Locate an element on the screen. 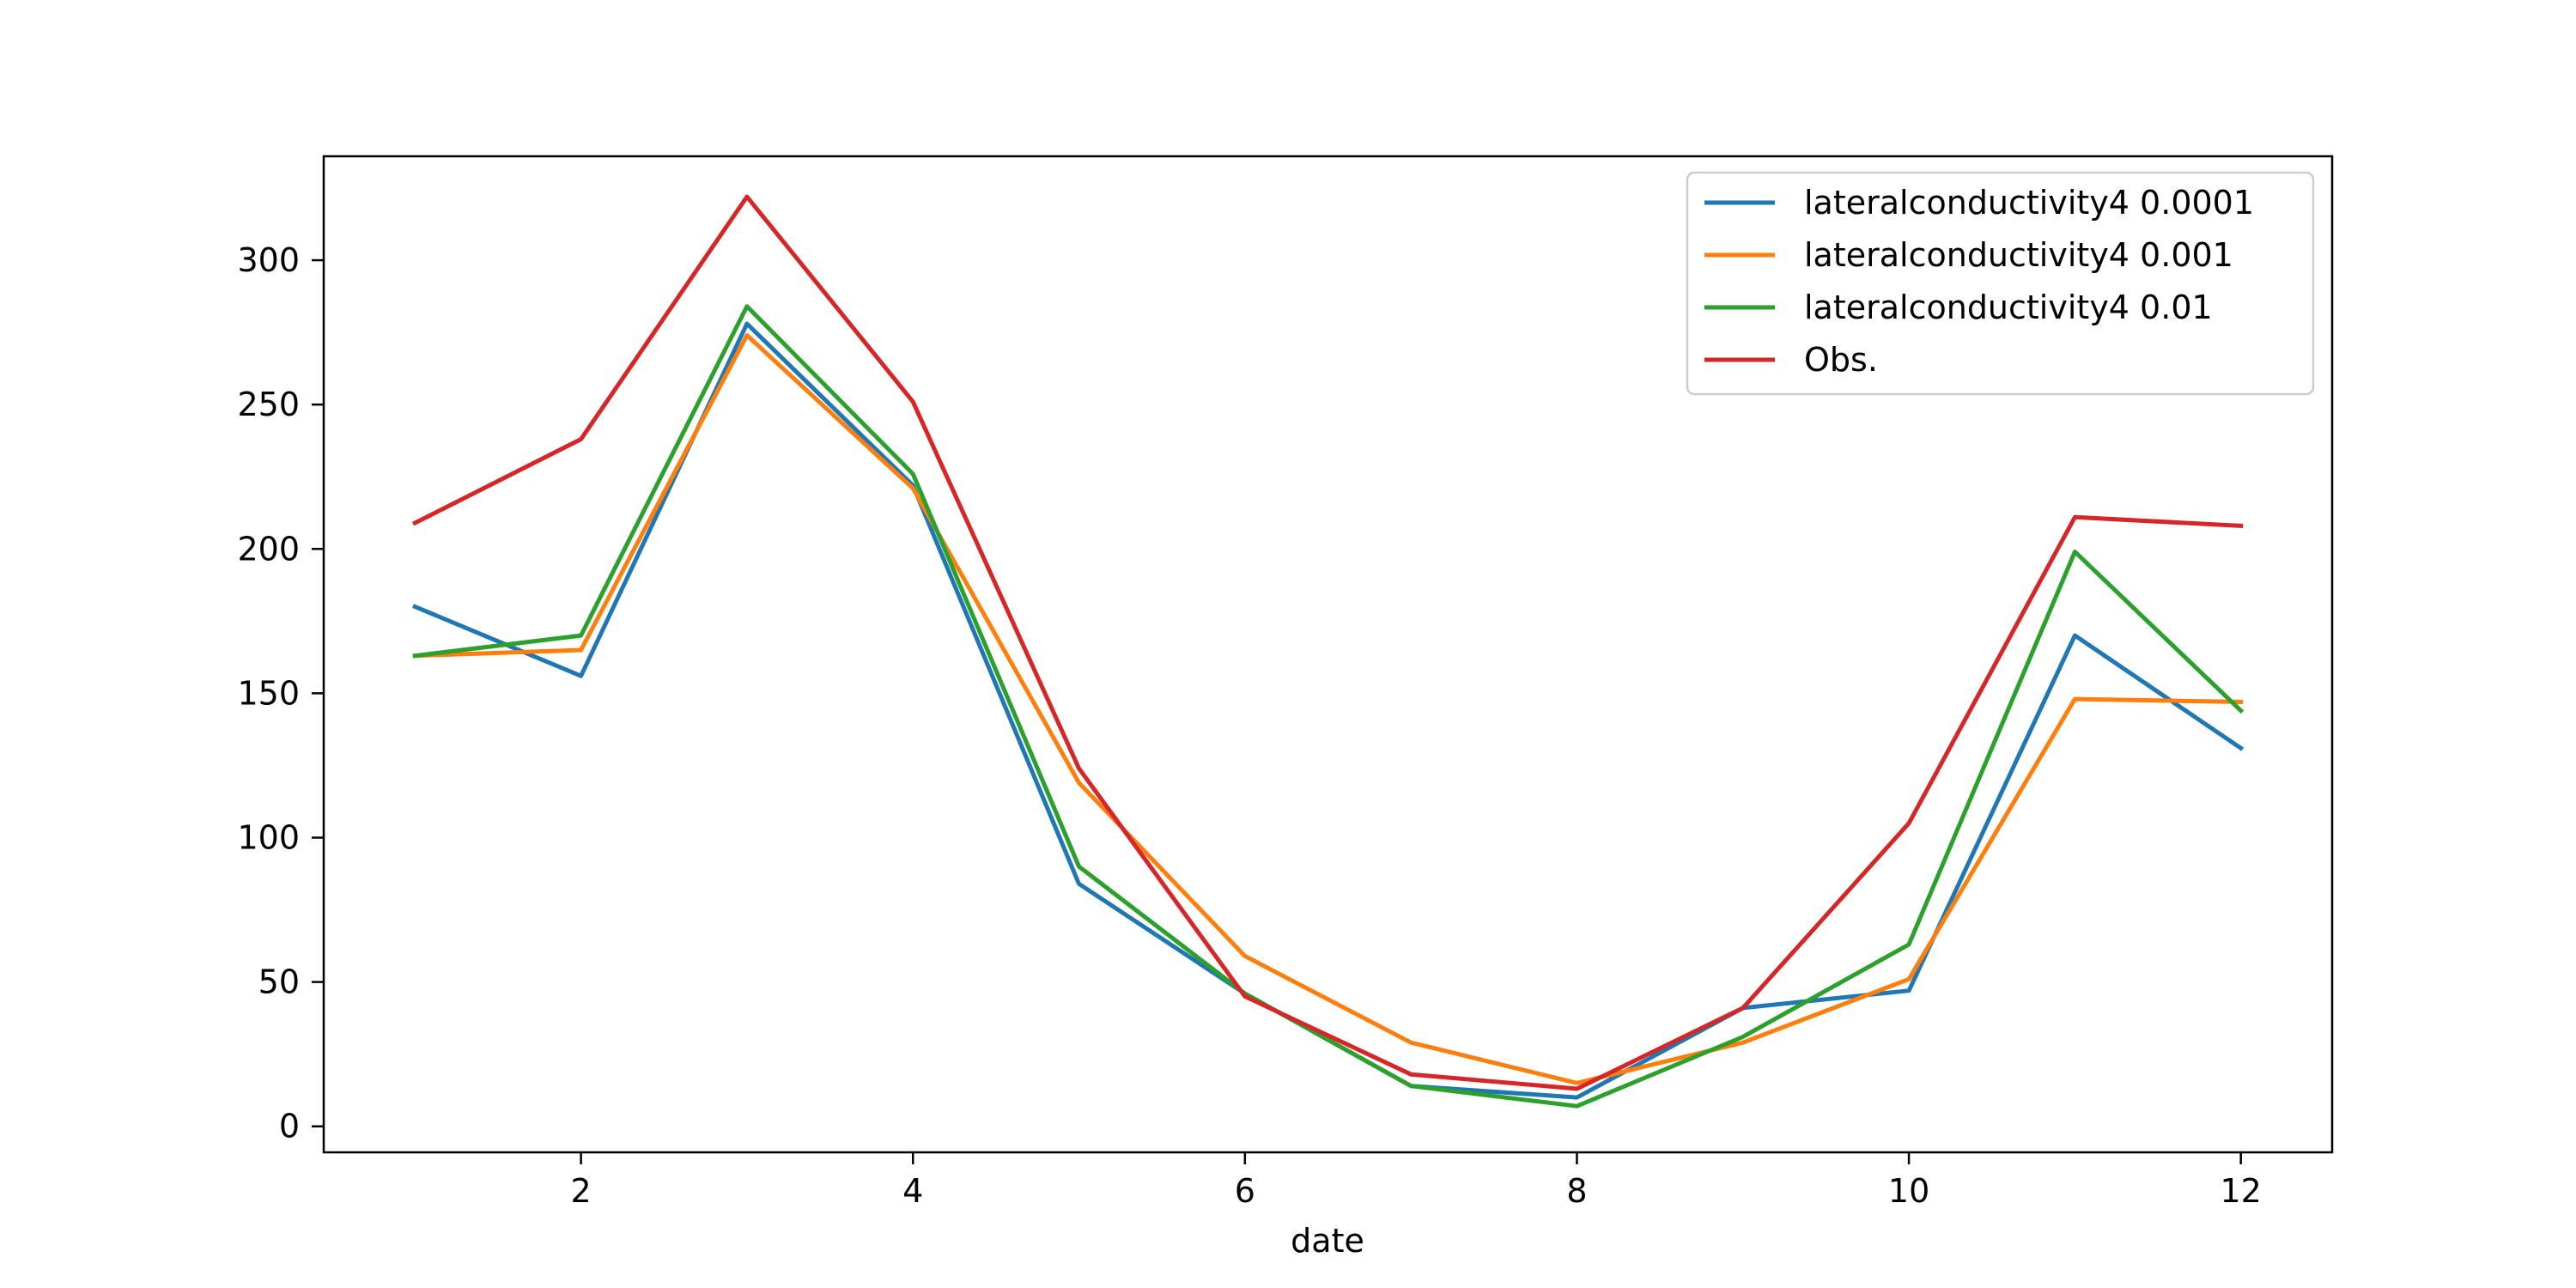 The image size is (2576, 1288). legend-label-2: lateralconductivity4 0.001 is located at coordinates (2019, 255).